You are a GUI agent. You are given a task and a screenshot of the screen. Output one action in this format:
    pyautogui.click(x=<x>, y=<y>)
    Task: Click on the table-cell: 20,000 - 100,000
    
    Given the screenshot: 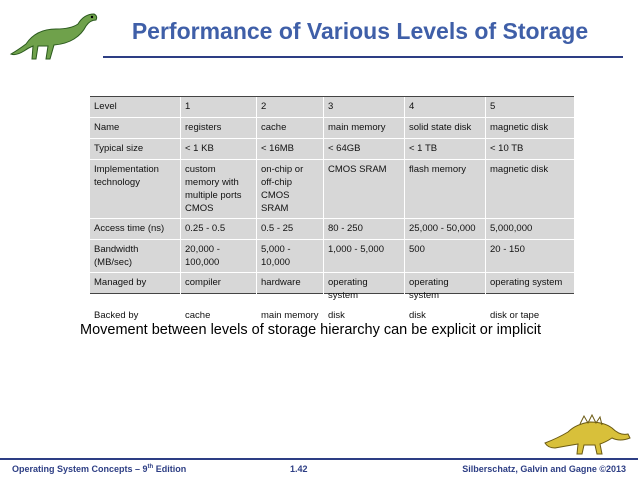 What is the action you would take?
    pyautogui.click(x=218, y=256)
    